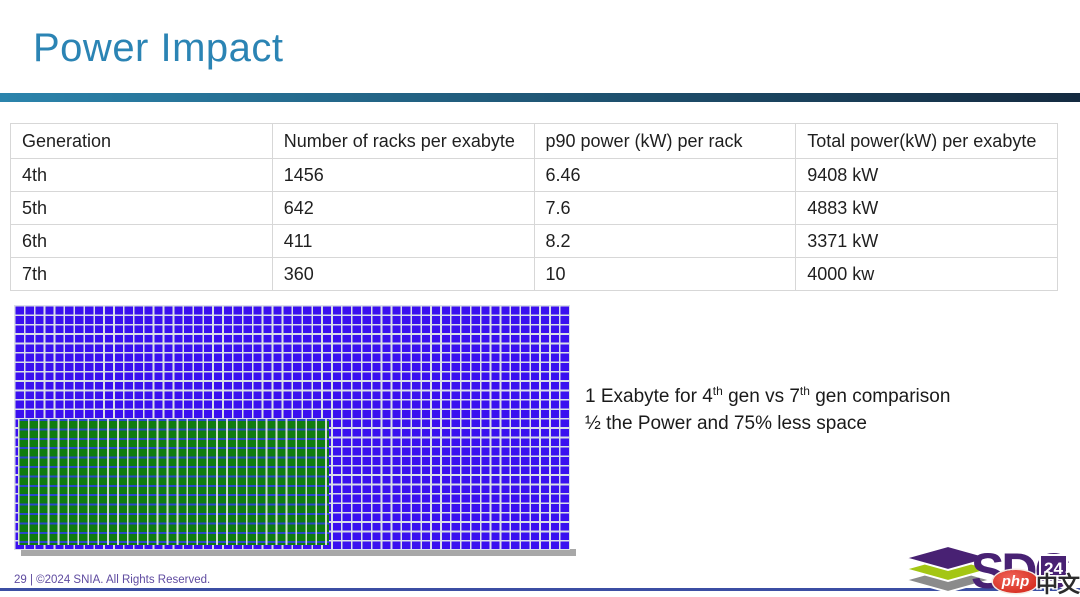  What do you see at coordinates (112, 580) in the screenshot?
I see `slide-footer: 29 | ©2024 SNIA. All Rights Reserved.` at bounding box center [112, 580].